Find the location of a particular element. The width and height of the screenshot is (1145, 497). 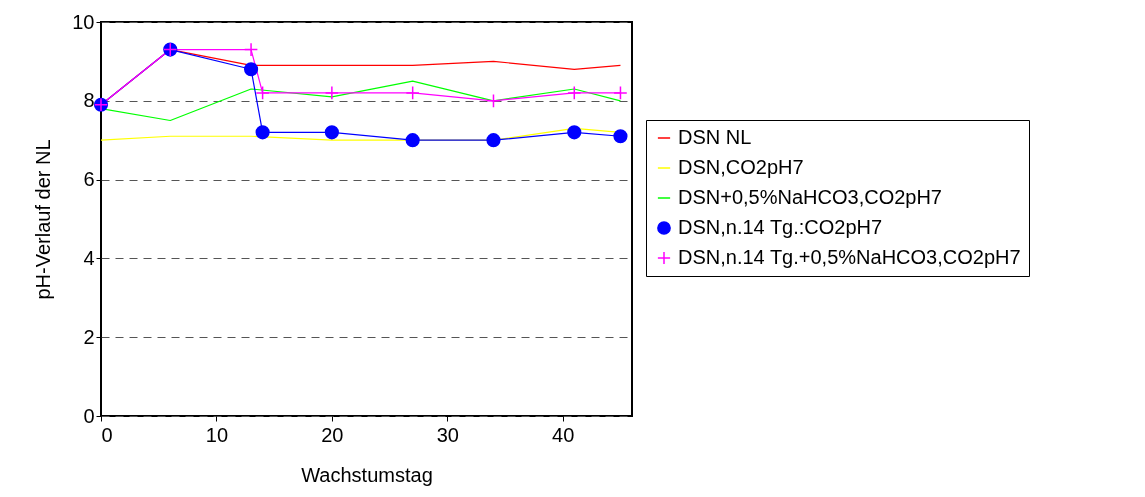

y-tick-label: 2 is located at coordinates (89, 336).